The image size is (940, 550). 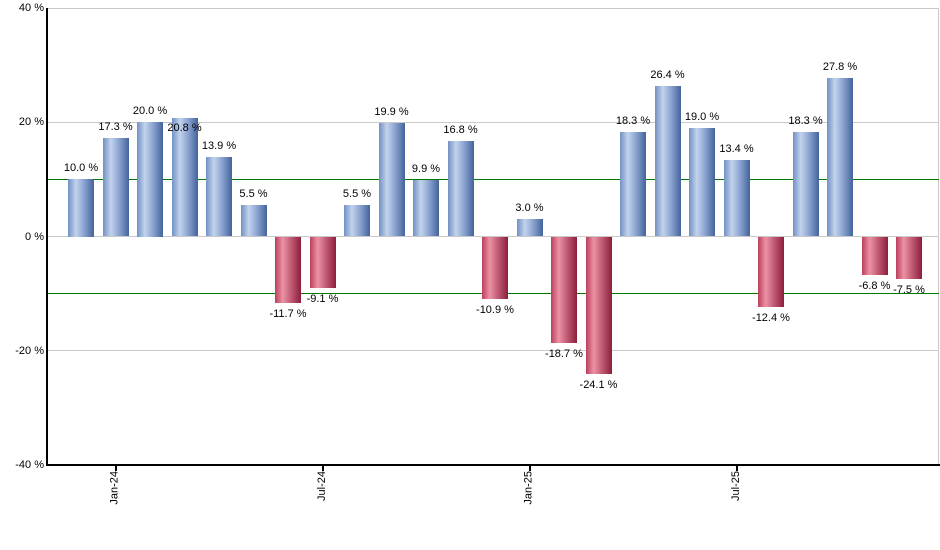 What do you see at coordinates (31, 122) in the screenshot?
I see `y-axis-tick-label: 20 %` at bounding box center [31, 122].